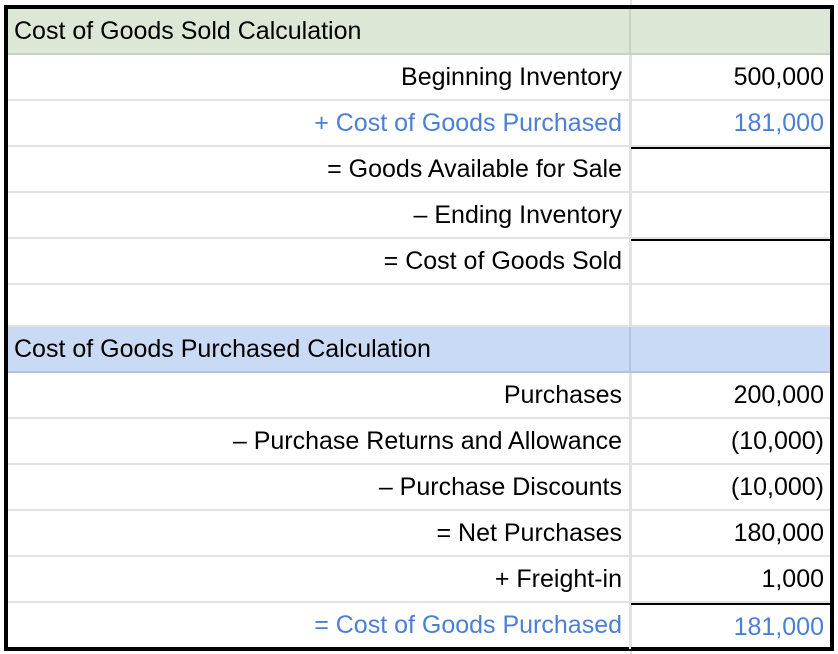  I want to click on table-row-freight-in: + Freight-in 1,000, so click(419, 580).